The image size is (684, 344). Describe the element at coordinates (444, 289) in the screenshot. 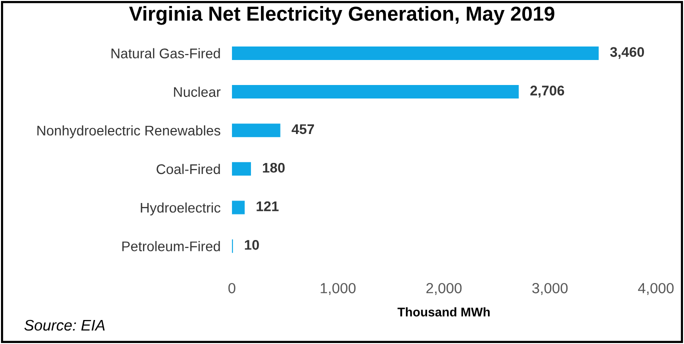

I see `x-tick-label: 2,000` at that location.